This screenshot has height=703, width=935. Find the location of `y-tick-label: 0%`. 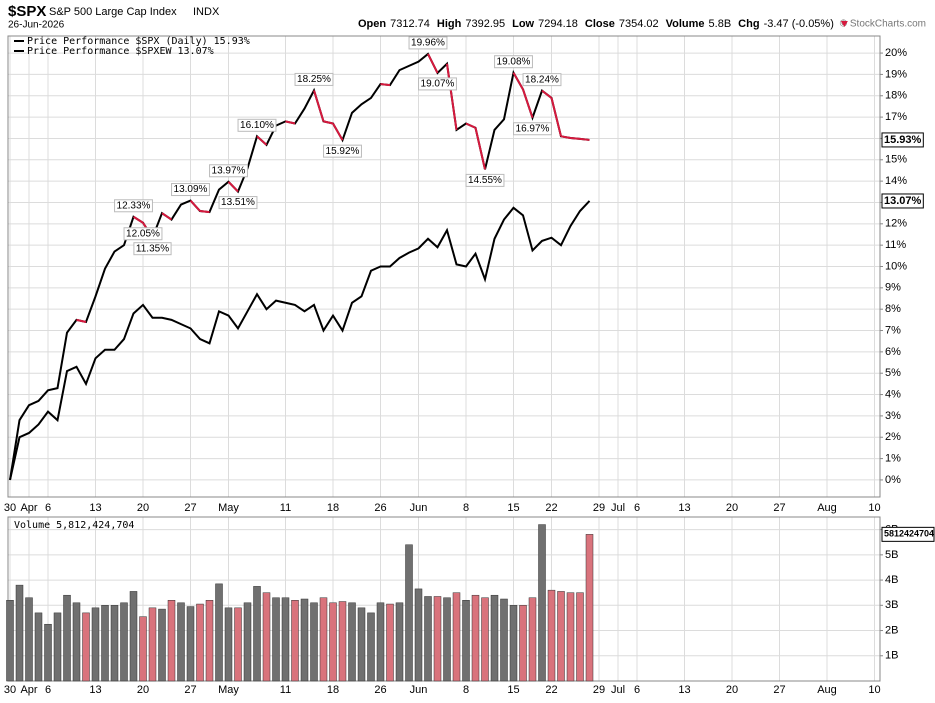

y-tick-label: 0% is located at coordinates (893, 480).